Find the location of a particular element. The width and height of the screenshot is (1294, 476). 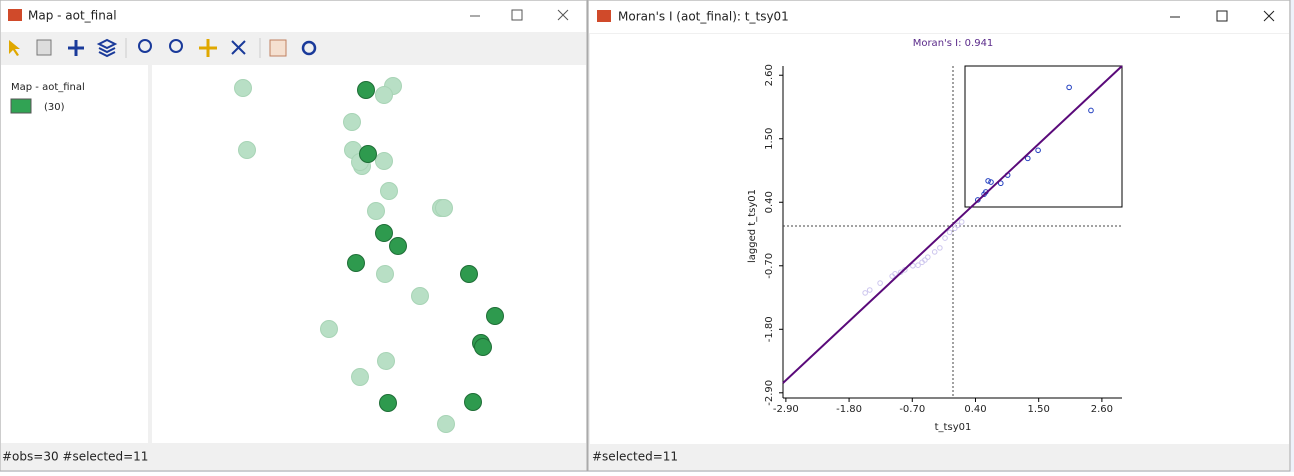

legend-title: Map - aot_final is located at coordinates (48, 87).